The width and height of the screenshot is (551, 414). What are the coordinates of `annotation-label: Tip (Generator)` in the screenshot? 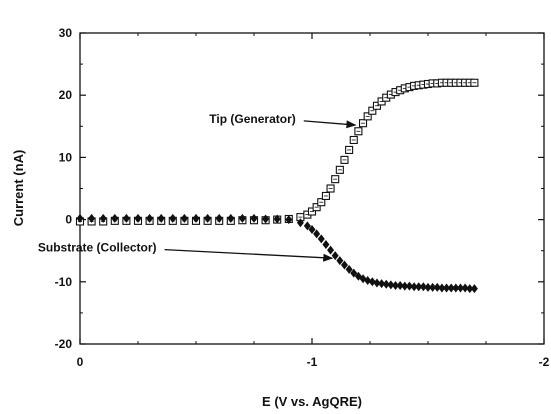 It's located at (252, 119).